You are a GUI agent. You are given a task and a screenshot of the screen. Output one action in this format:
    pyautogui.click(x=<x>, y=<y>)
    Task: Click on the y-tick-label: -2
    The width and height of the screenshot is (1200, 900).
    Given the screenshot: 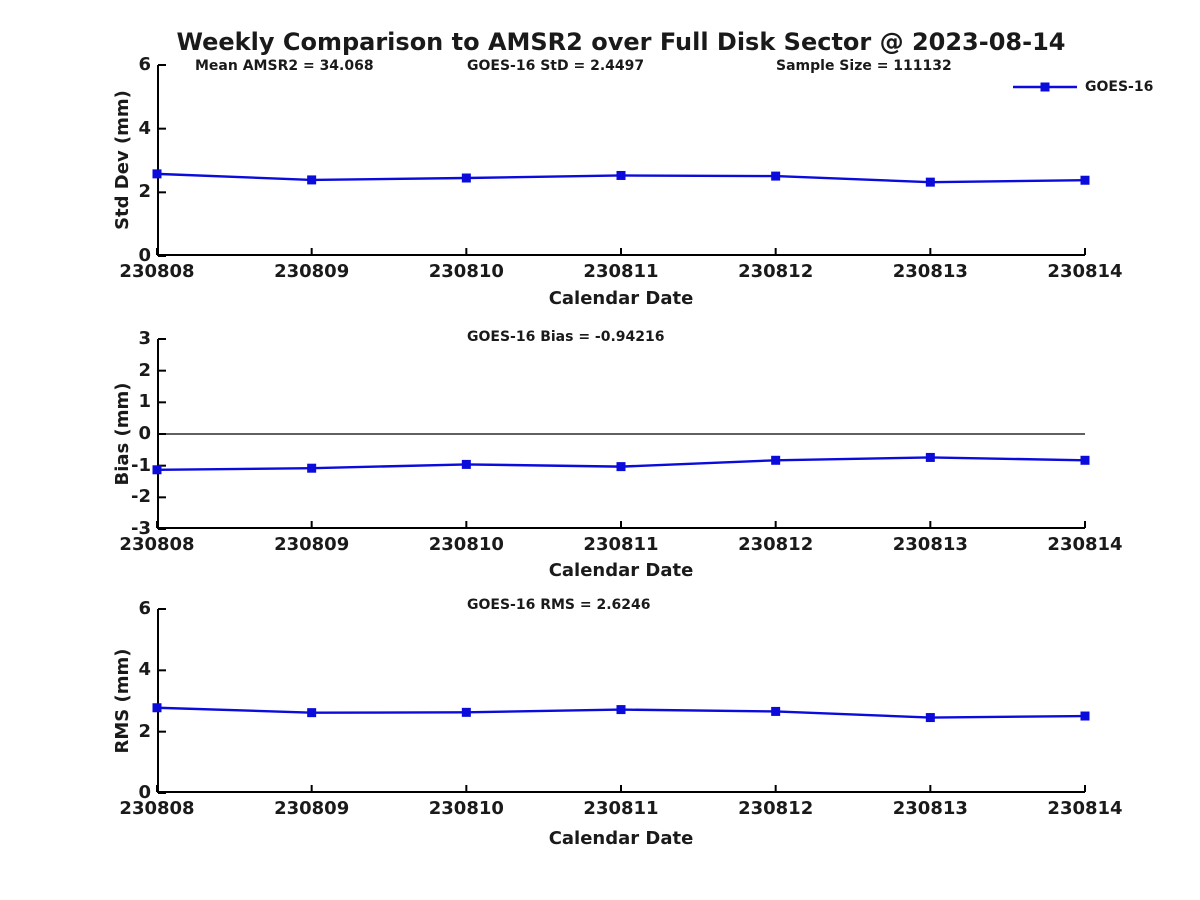 What is the action you would take?
    pyautogui.click(x=141, y=497)
    